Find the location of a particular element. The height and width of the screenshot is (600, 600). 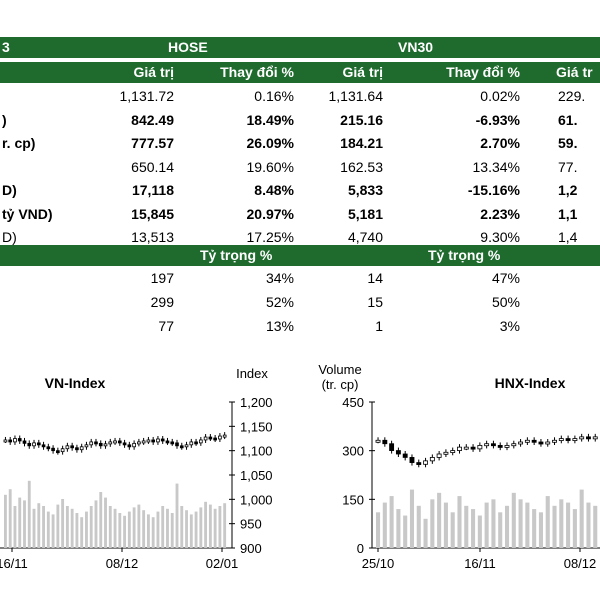

hose-change: 0.16% is located at coordinates (274, 96).